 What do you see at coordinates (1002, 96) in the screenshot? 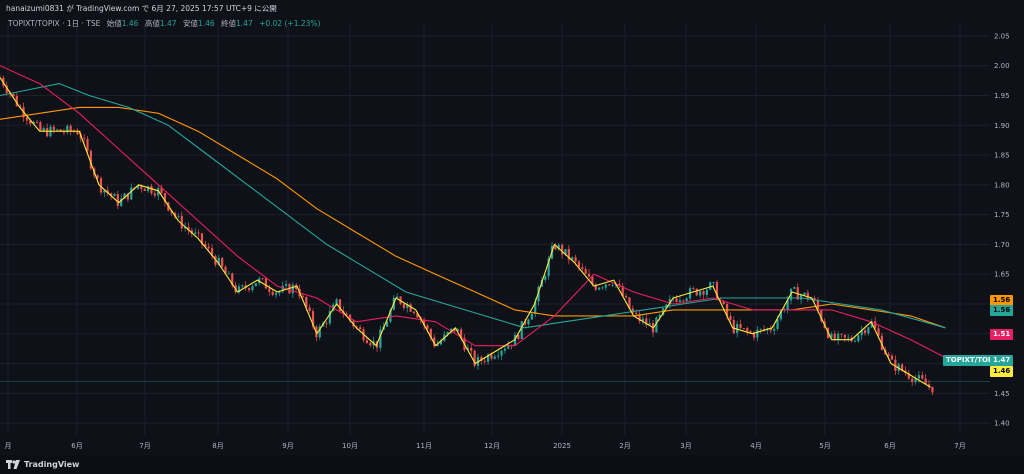
I see `y-tick-label: 1.95` at bounding box center [1002, 96].